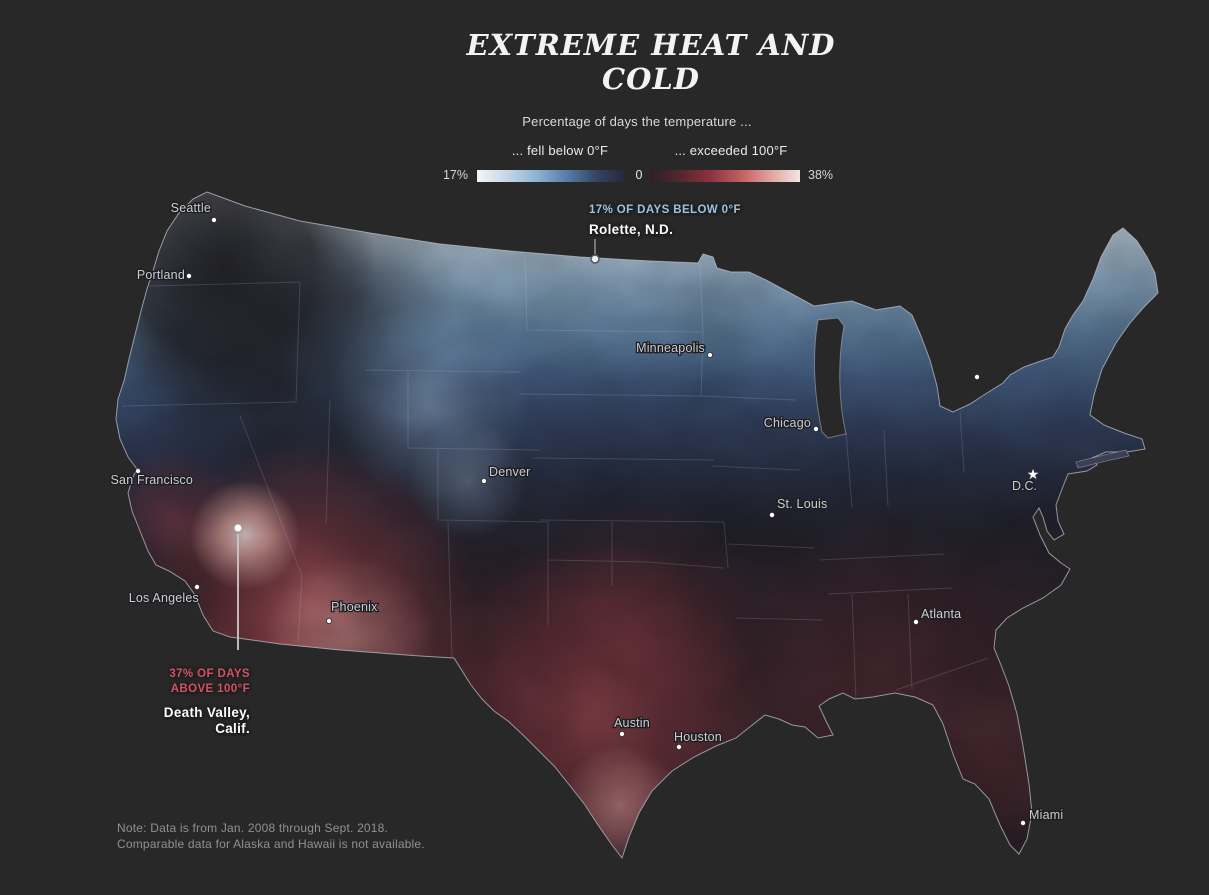 The image size is (1209, 895). What do you see at coordinates (560, 150) in the screenshot?
I see `legend-cold-label: ... fell below 0°F` at bounding box center [560, 150].